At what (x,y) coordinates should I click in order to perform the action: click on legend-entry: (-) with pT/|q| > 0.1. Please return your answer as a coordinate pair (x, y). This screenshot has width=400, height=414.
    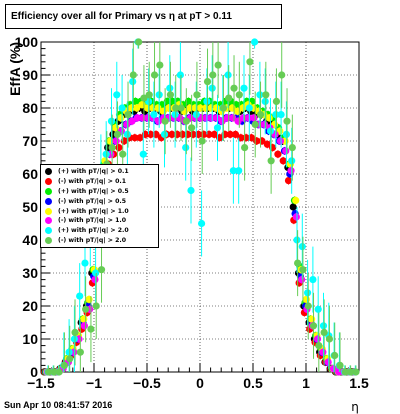
    Looking at the image, I should click on (101, 182).